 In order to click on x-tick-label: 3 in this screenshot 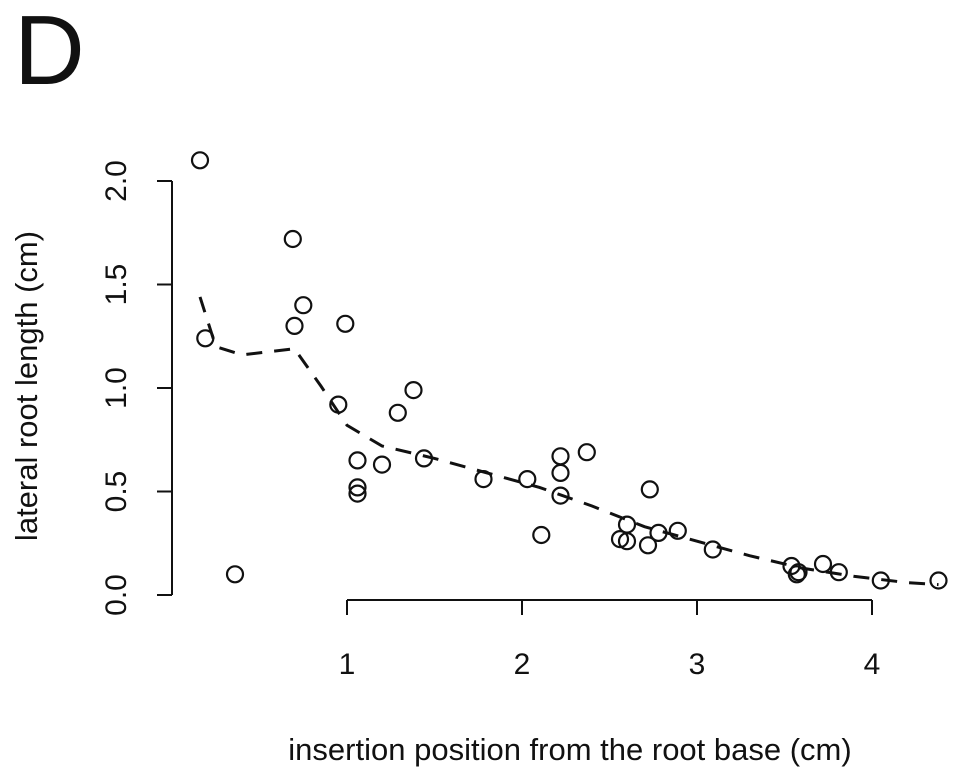, I will do `click(697, 664)`.